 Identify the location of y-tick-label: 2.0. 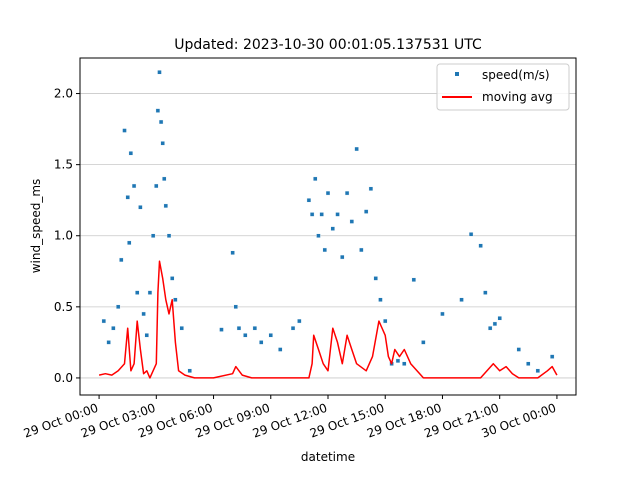
(63, 94).